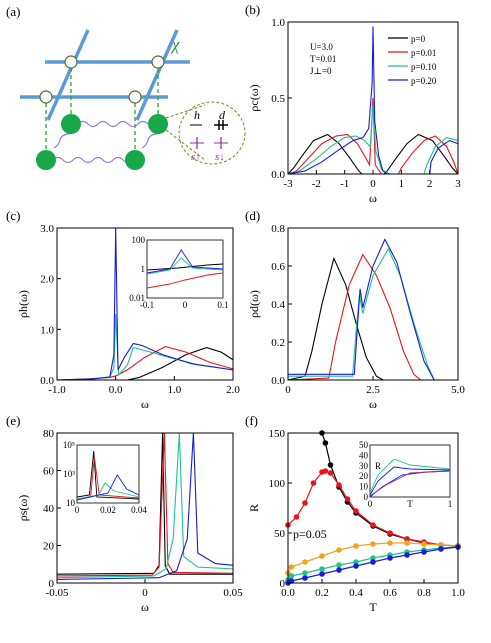 The image size is (491, 643). Describe the element at coordinates (252, 215) in the screenshot. I see `panel-label: (d)` at that location.